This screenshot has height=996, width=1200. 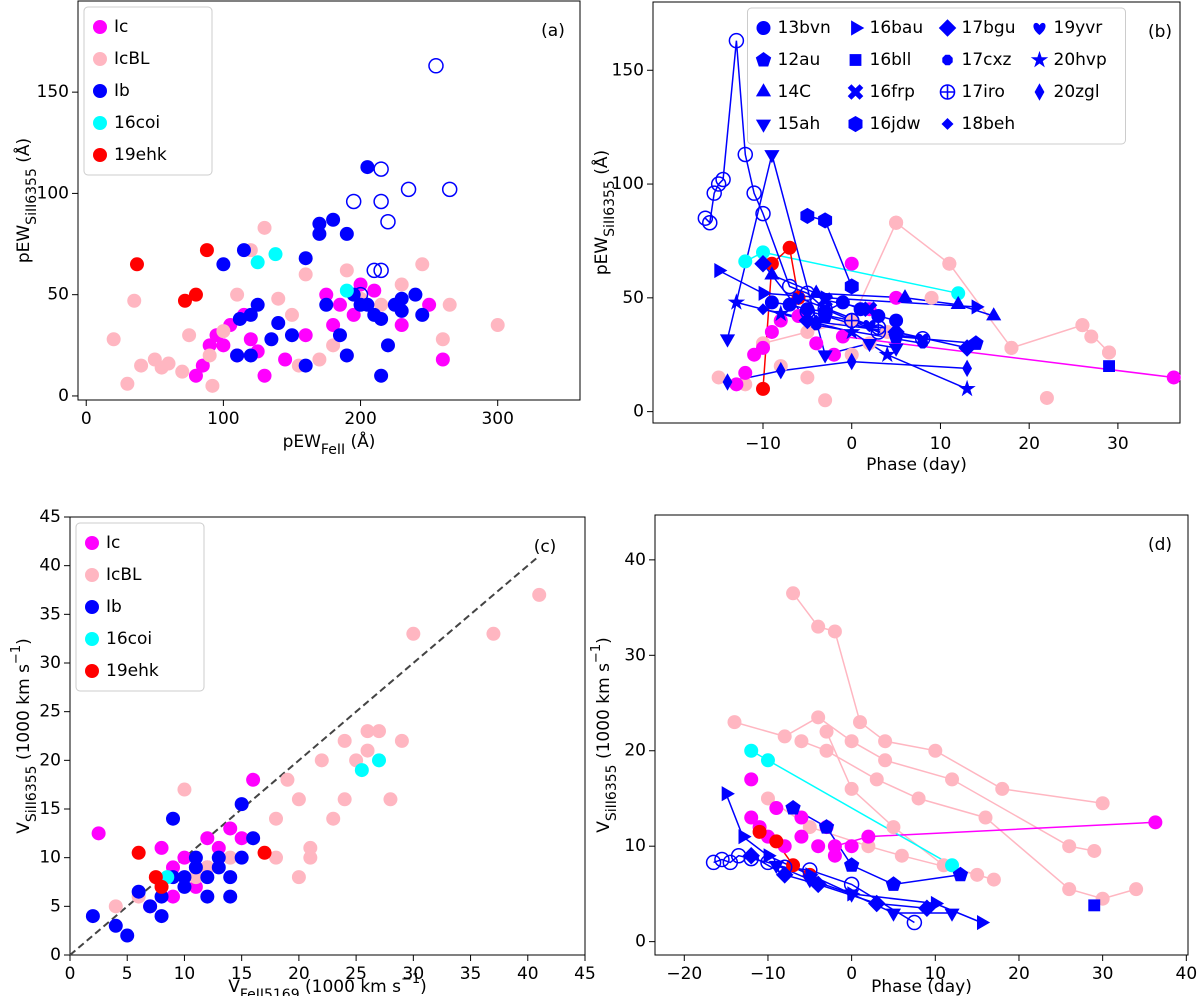 What do you see at coordinates (1078, 28) in the screenshot?
I see `legend-label: 19yvr` at bounding box center [1078, 28].